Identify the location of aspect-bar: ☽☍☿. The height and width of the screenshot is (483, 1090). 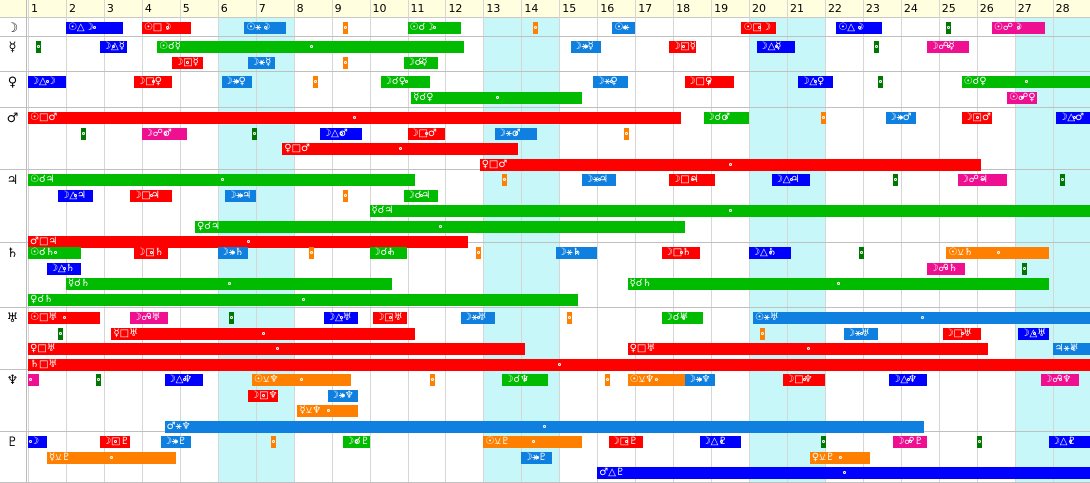
(948, 47).